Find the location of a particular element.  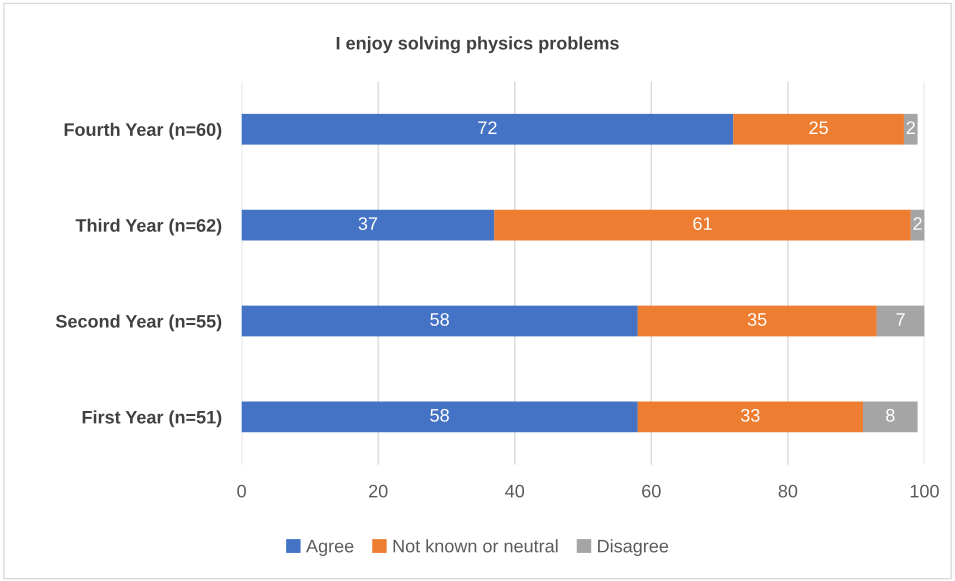

data-label: 25 is located at coordinates (818, 127).